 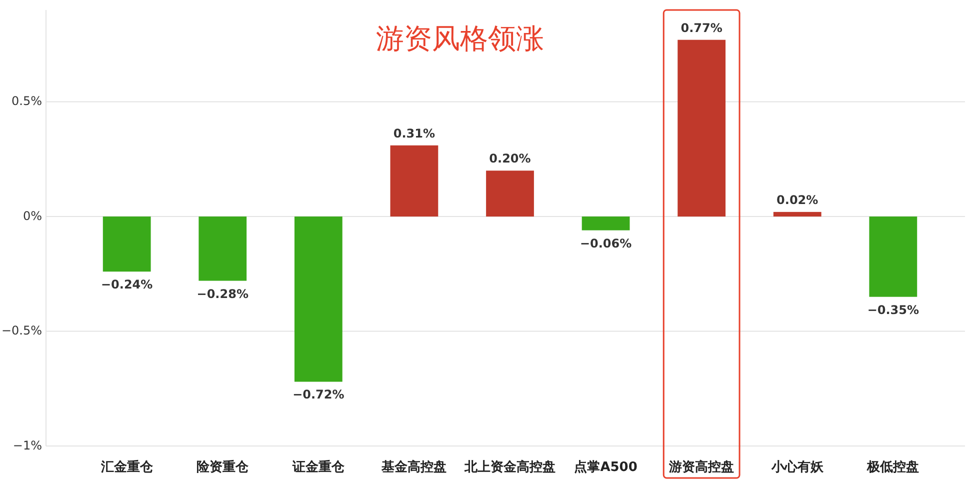 I want to click on data-label: 0.77%, so click(x=701, y=27).